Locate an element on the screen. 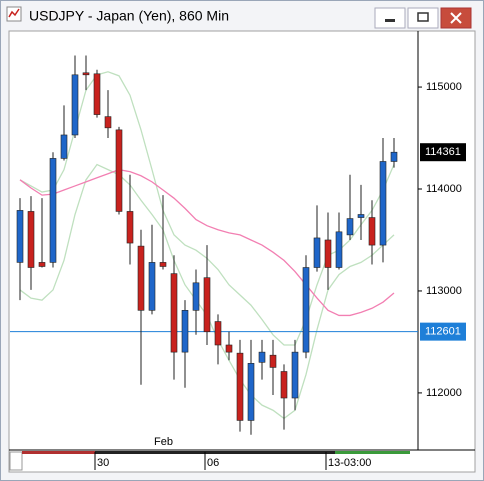 This screenshot has width=484, height=481. x-tick-label: 06 is located at coordinates (213, 463).